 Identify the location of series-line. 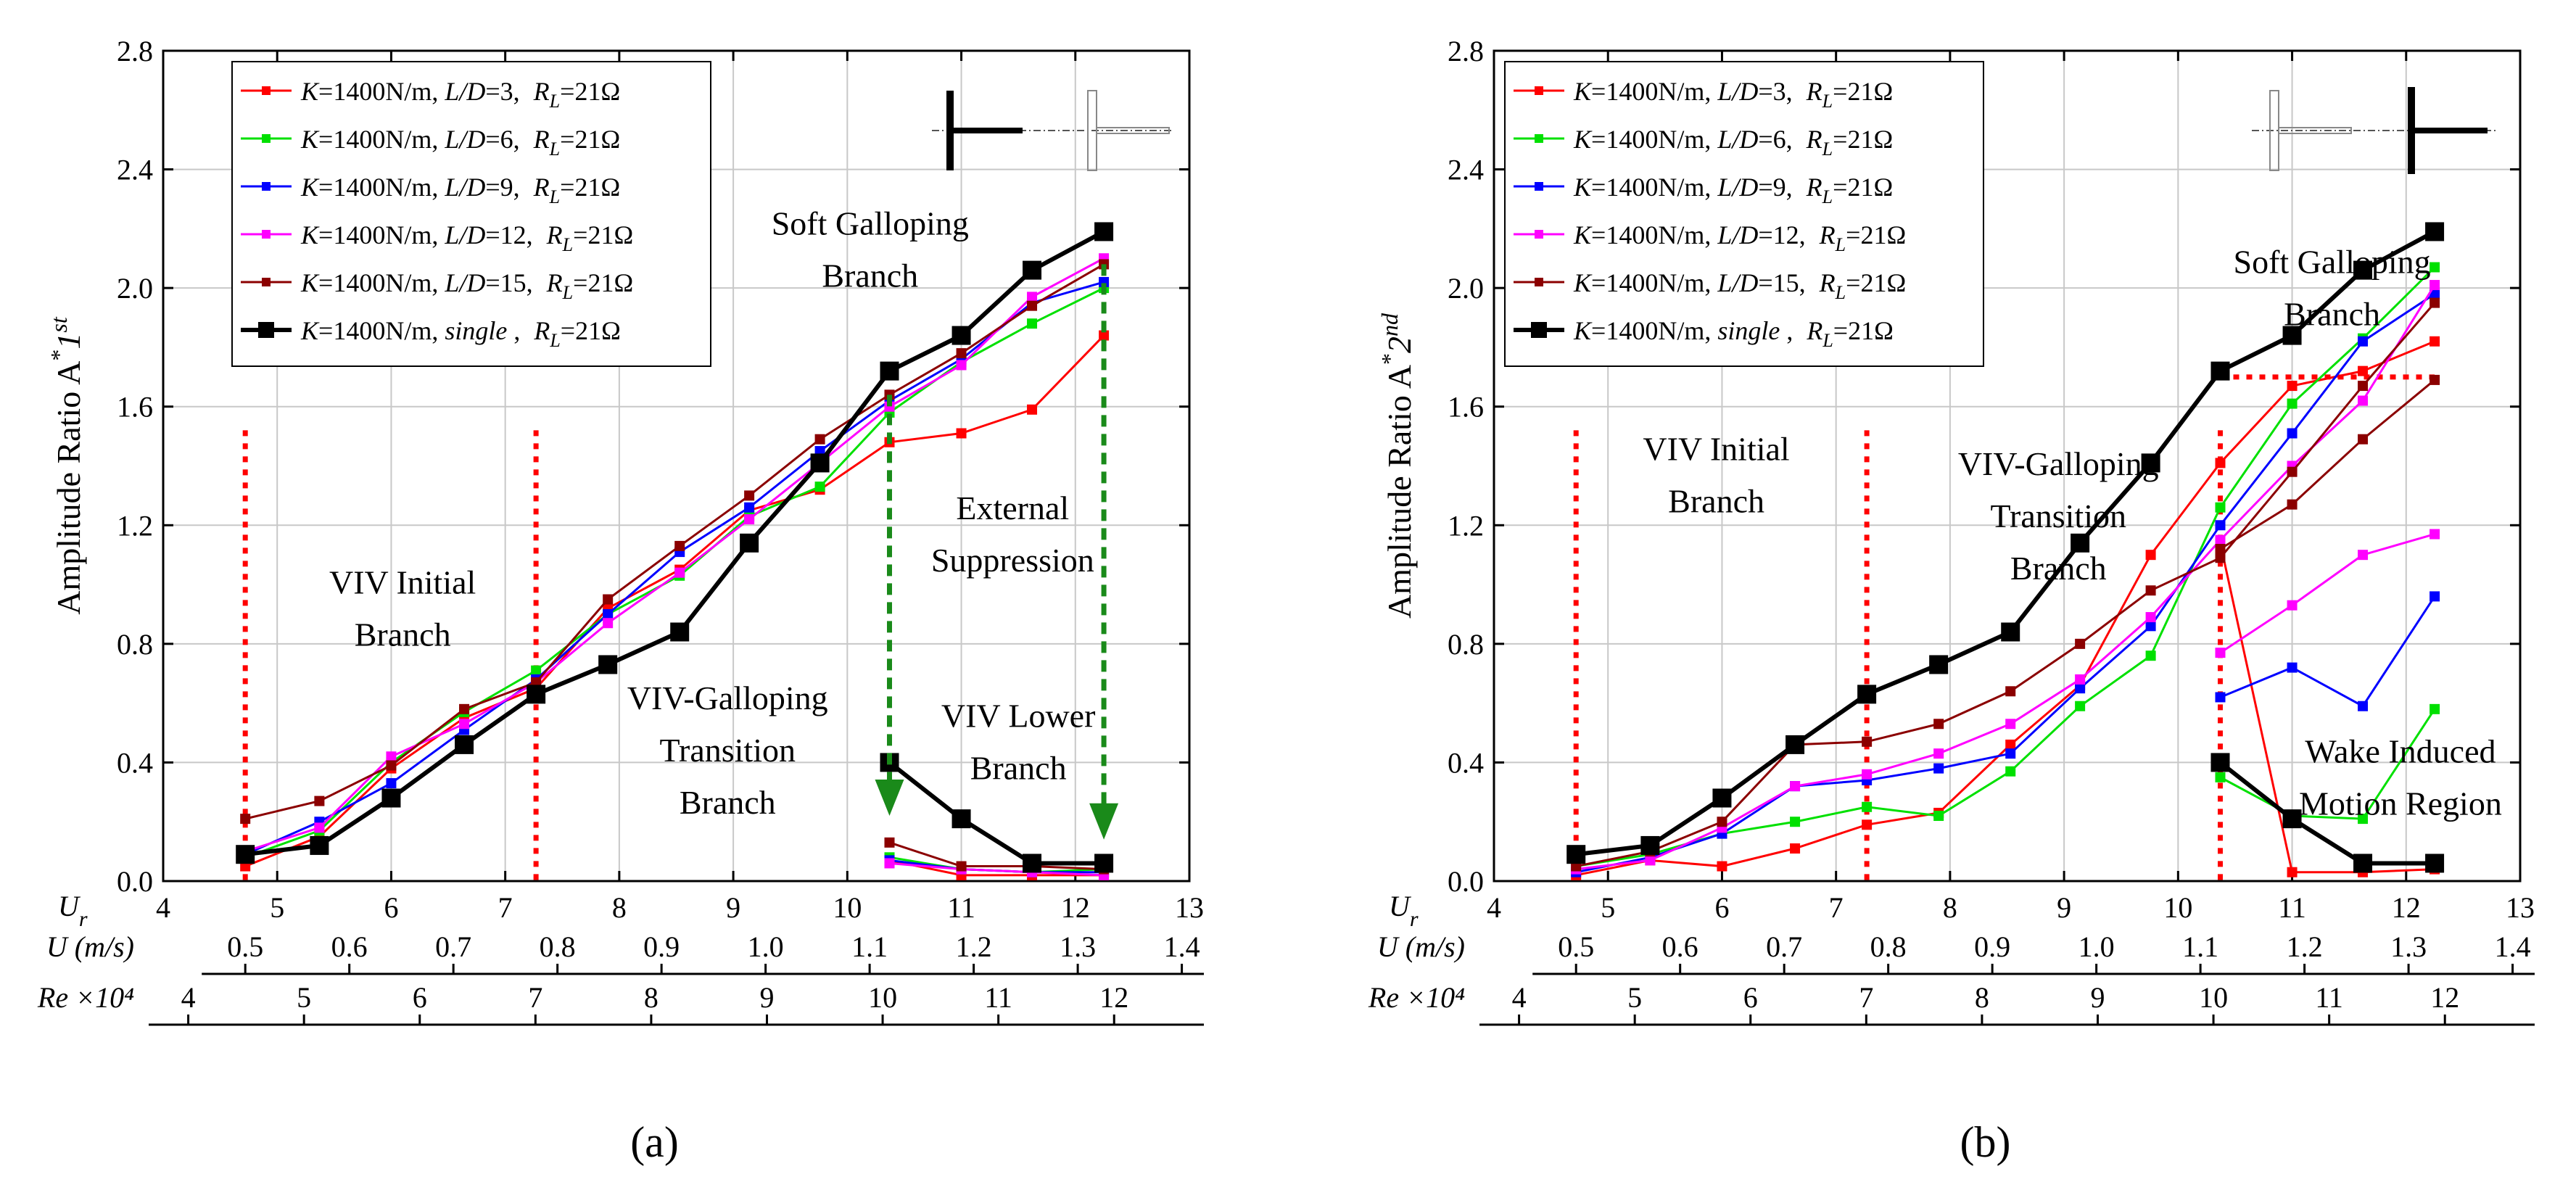
(674, 600).